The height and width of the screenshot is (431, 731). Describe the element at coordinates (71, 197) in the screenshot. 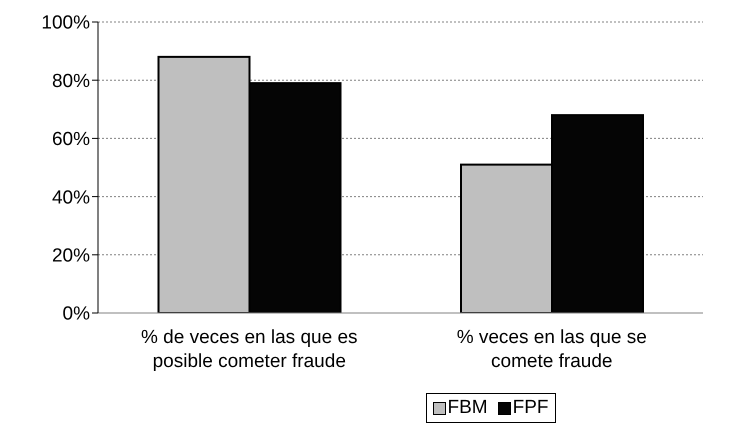

I see `y-tick-label: 40%` at that location.